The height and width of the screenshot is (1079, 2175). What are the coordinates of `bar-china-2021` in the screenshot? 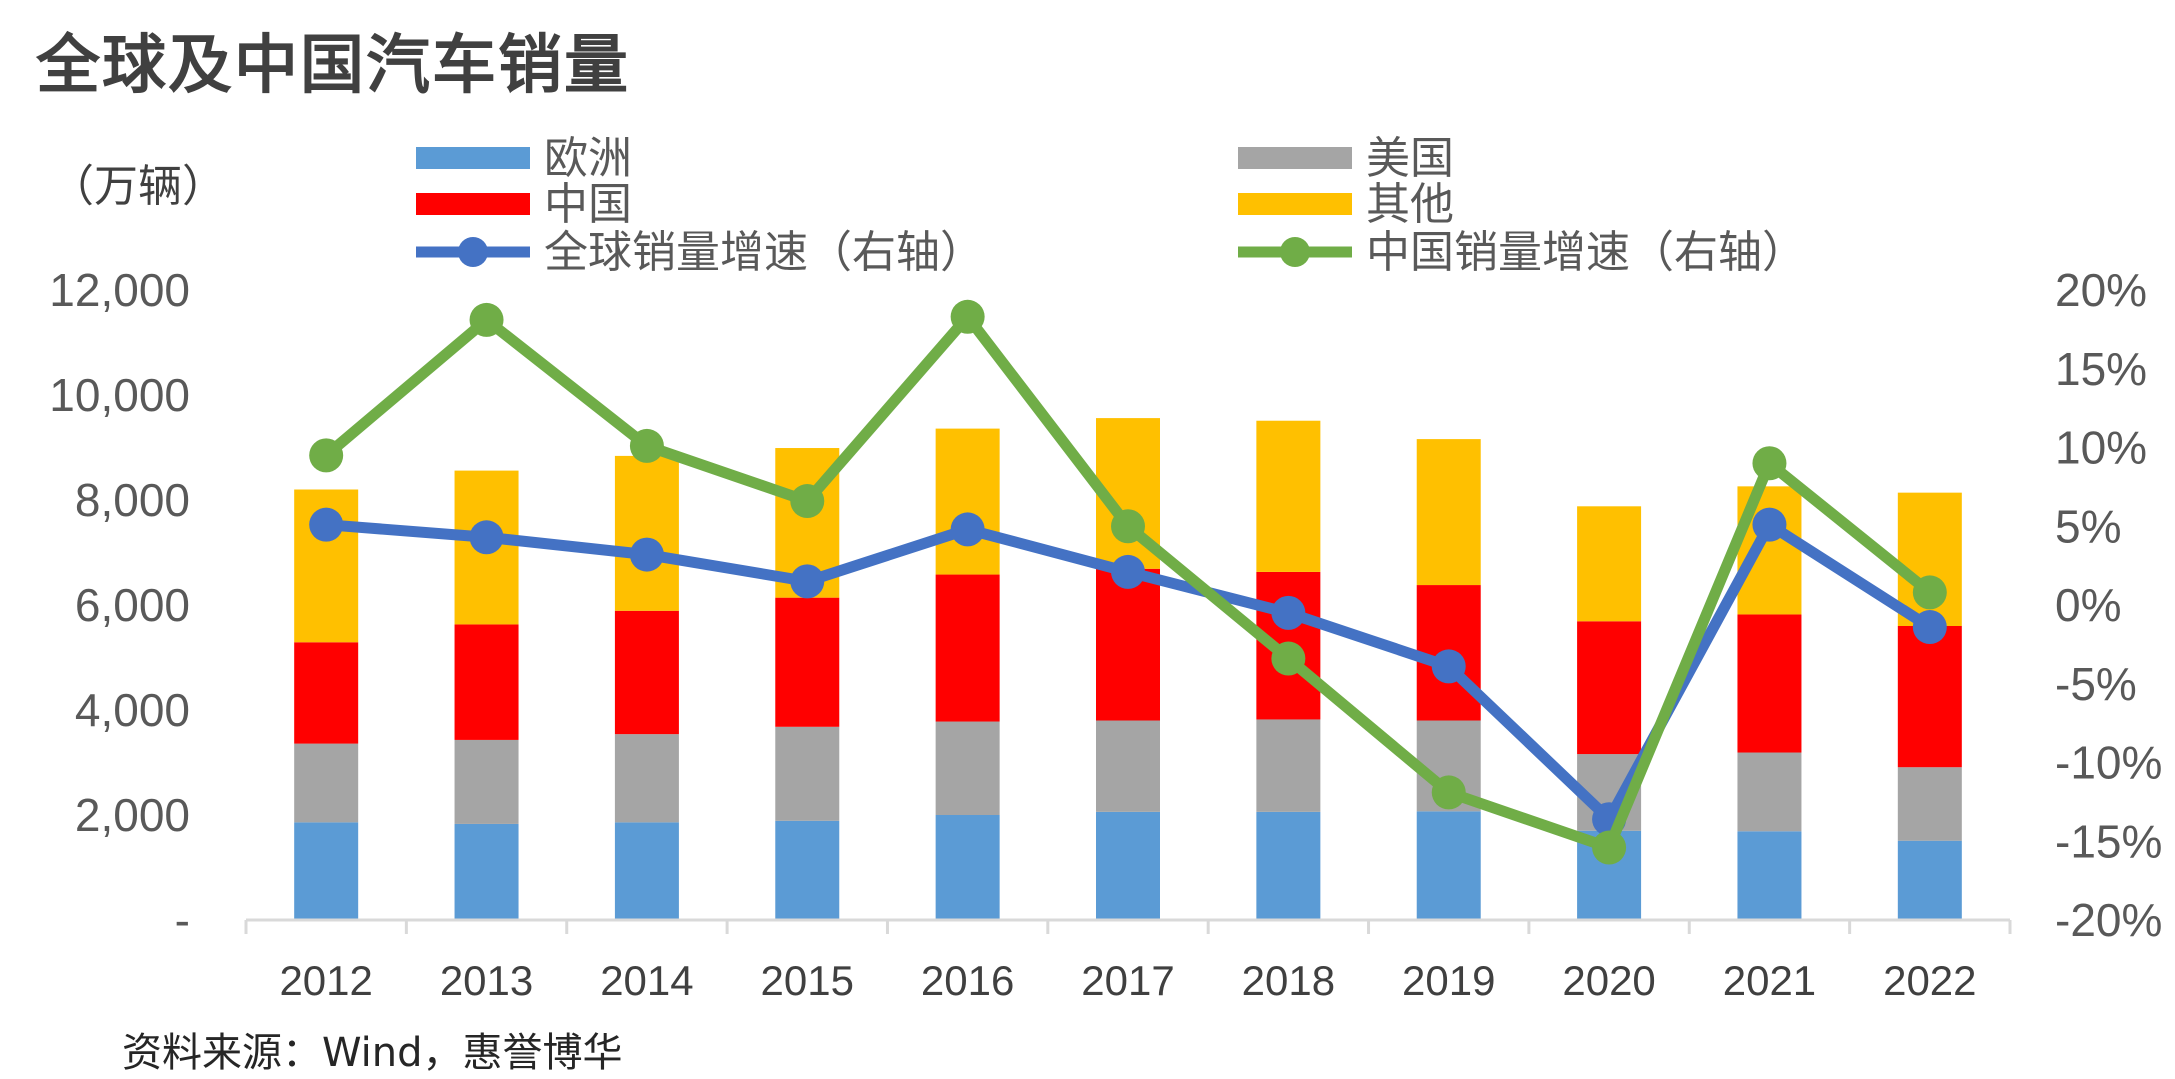 It's located at (1769, 683).